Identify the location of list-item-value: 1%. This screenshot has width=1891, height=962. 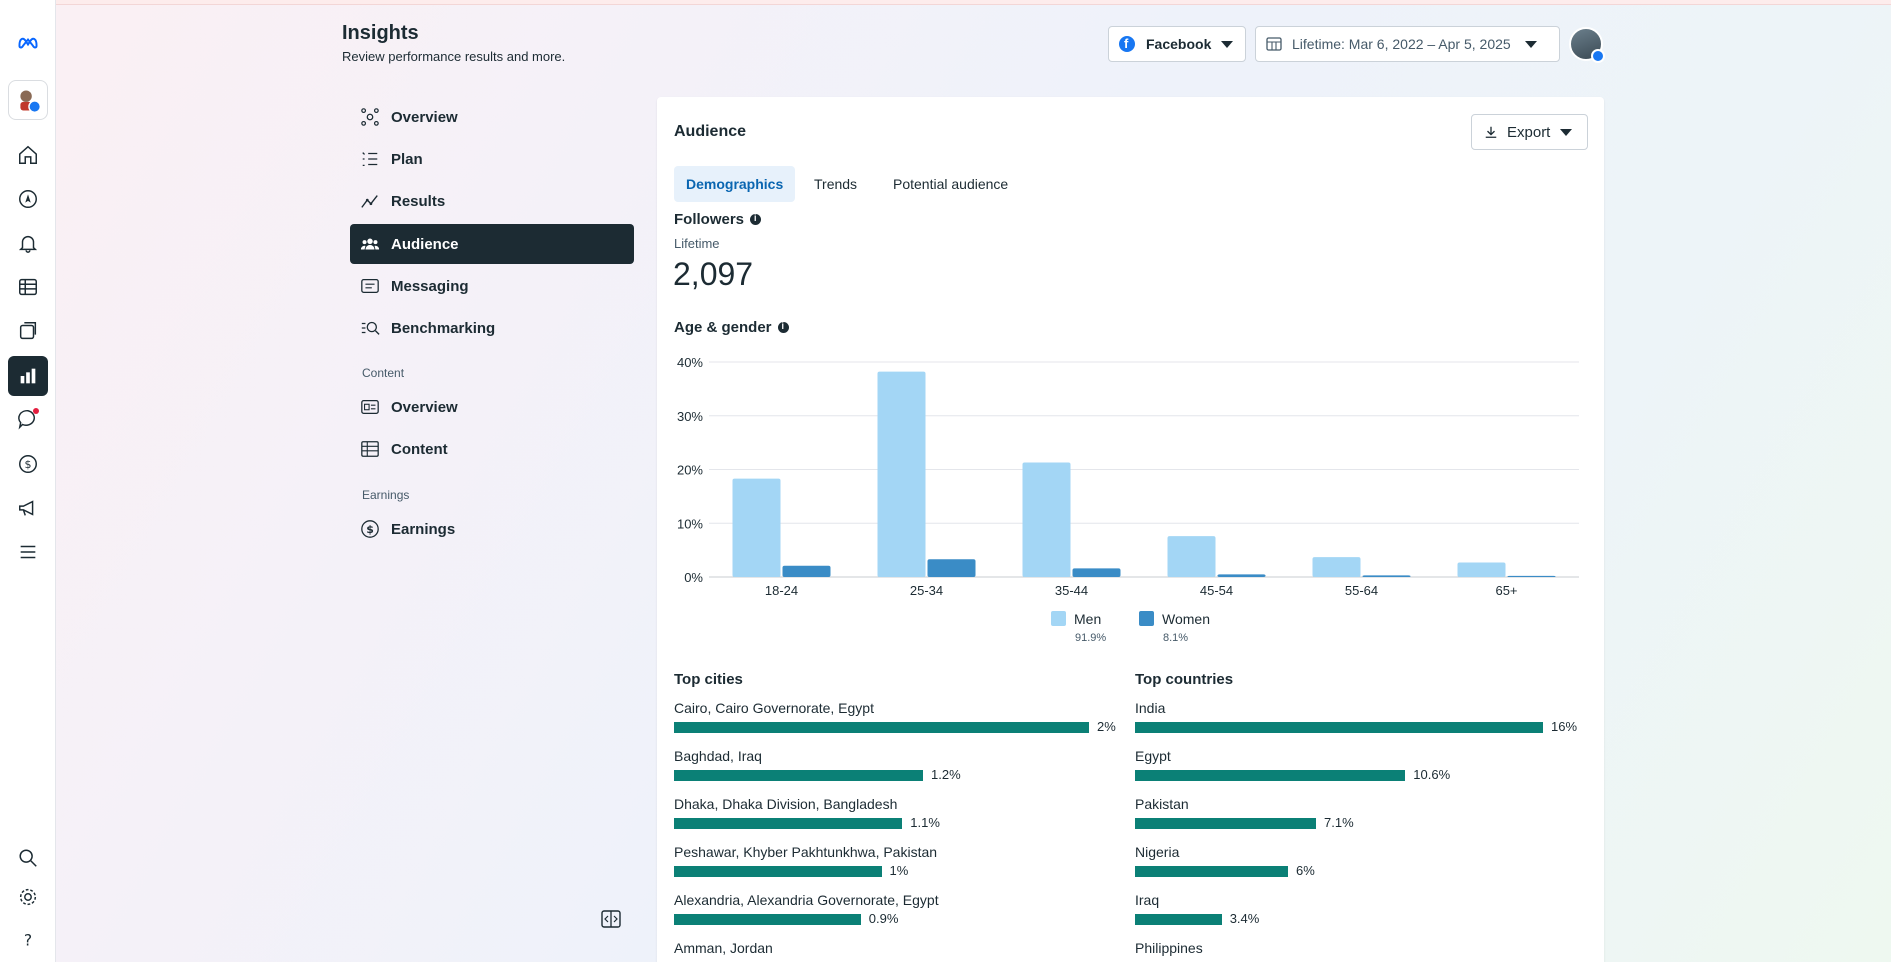
(899, 870).